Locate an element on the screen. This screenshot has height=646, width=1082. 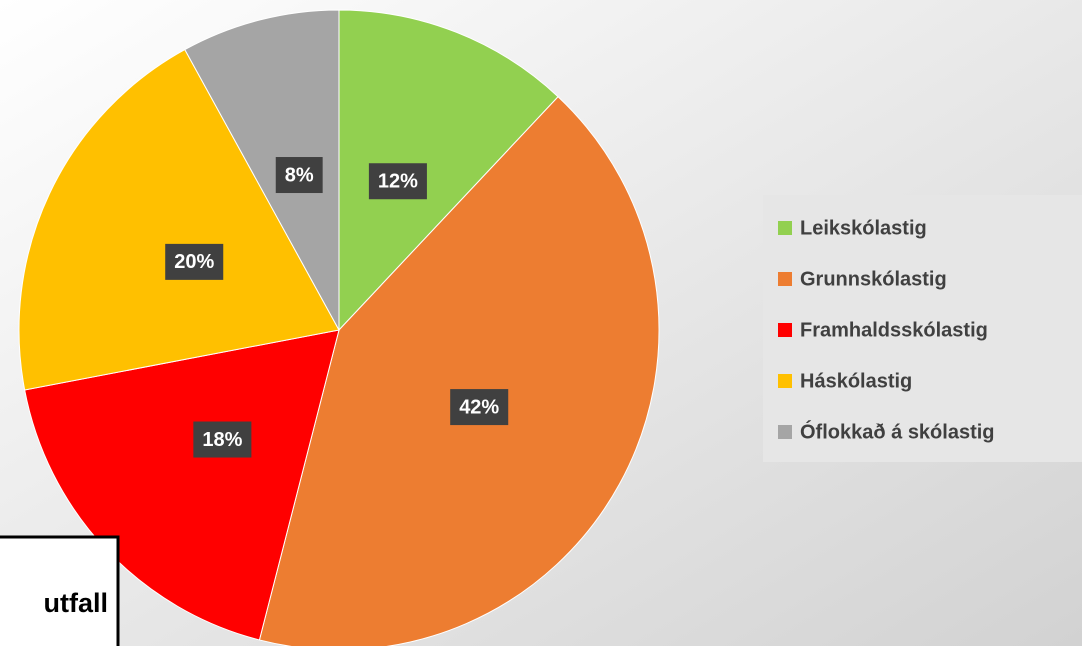
data-label: 20% is located at coordinates (194, 262).